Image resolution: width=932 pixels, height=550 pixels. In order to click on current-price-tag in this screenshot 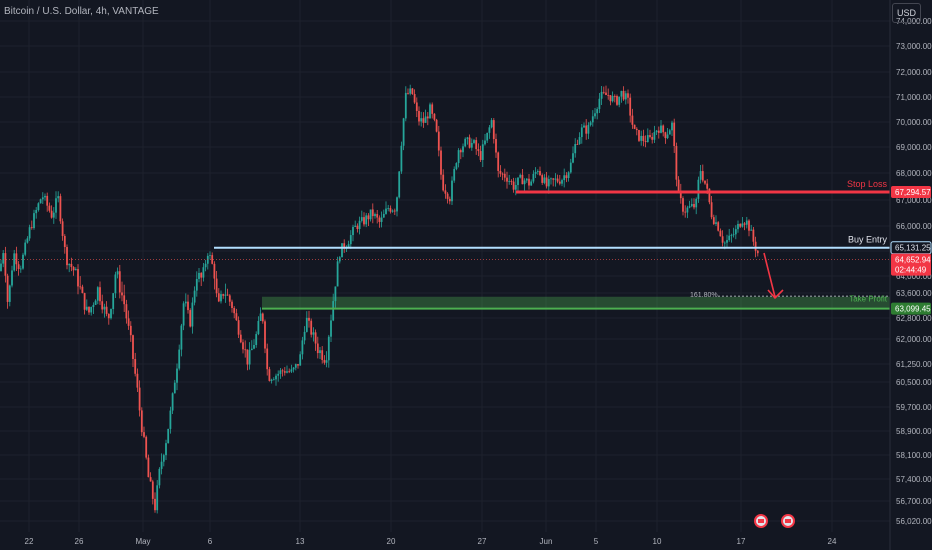, I will do `click(911, 264)`.